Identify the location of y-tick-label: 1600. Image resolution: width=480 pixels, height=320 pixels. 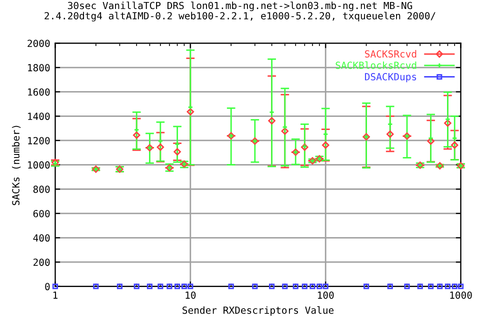
(39, 92).